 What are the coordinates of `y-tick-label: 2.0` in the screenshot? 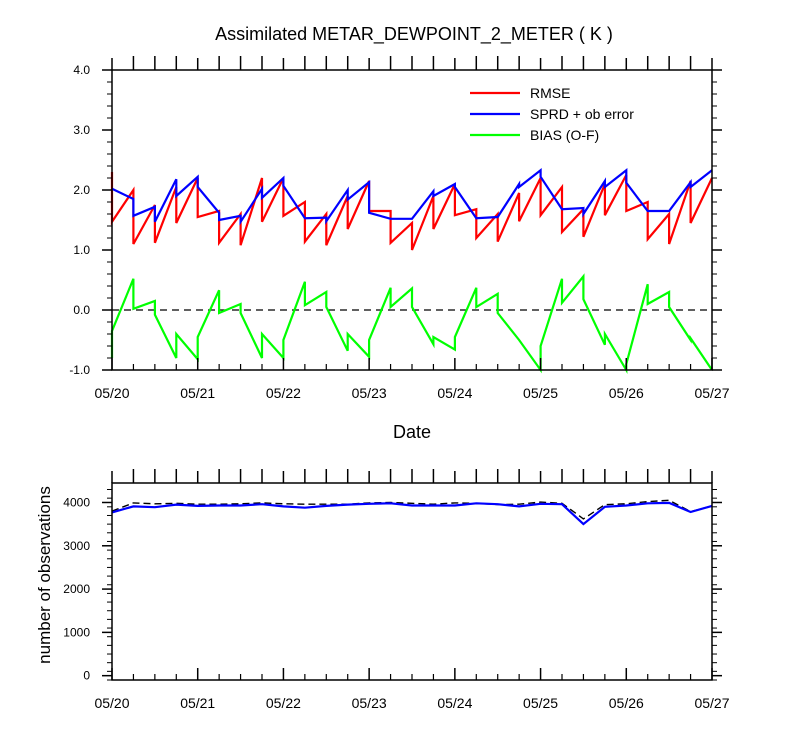 It's located at (81, 190).